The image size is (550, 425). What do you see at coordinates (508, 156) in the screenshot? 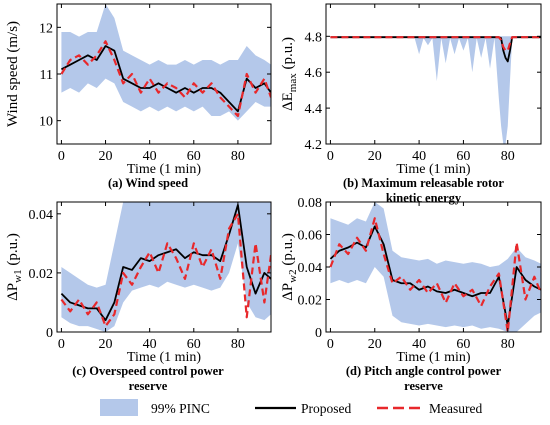
I see `chart-b-xtick-label: 80` at bounding box center [508, 156].